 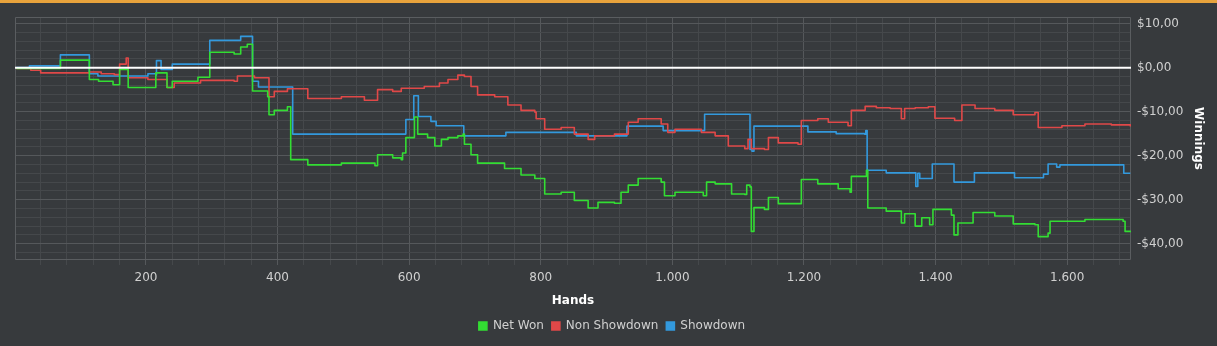 What do you see at coordinates (935, 277) in the screenshot?
I see `x-tick-label: 1.400` at bounding box center [935, 277].